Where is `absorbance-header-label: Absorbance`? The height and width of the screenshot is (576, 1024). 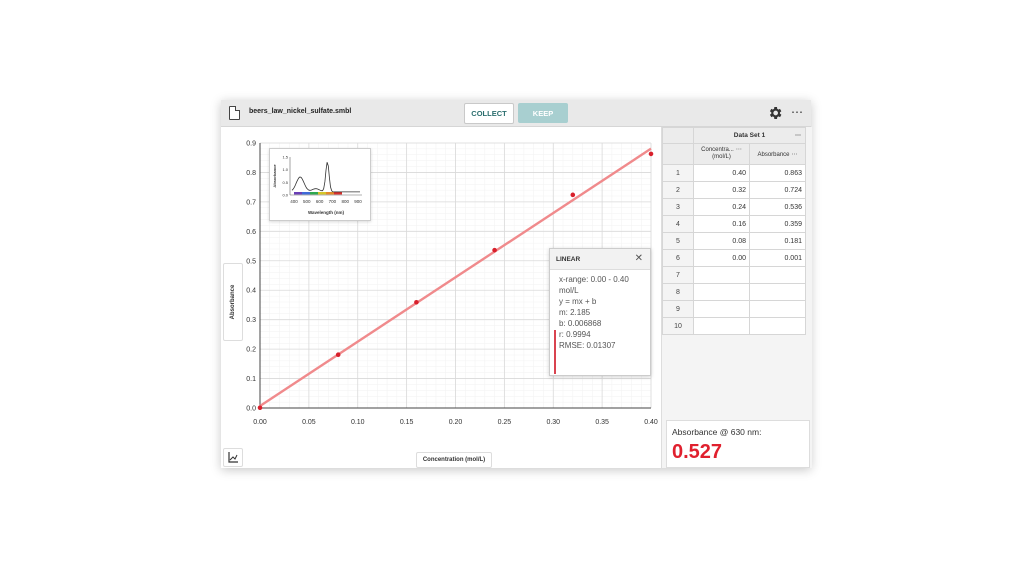 absorbance-header-label: Absorbance is located at coordinates (773, 154).